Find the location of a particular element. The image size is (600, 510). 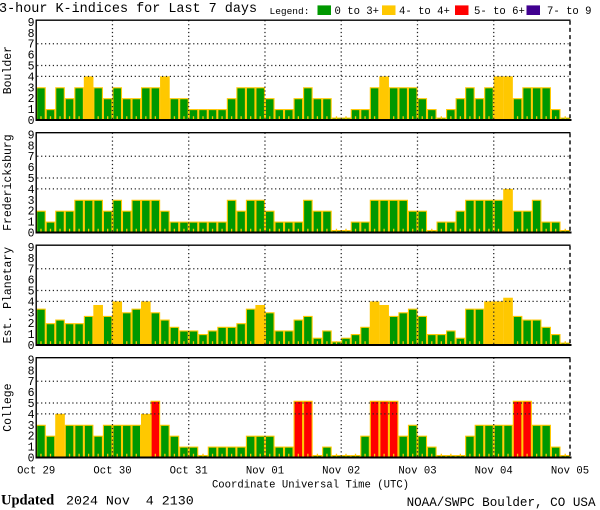

svg-text: Nov 03 is located at coordinates (417, 472).